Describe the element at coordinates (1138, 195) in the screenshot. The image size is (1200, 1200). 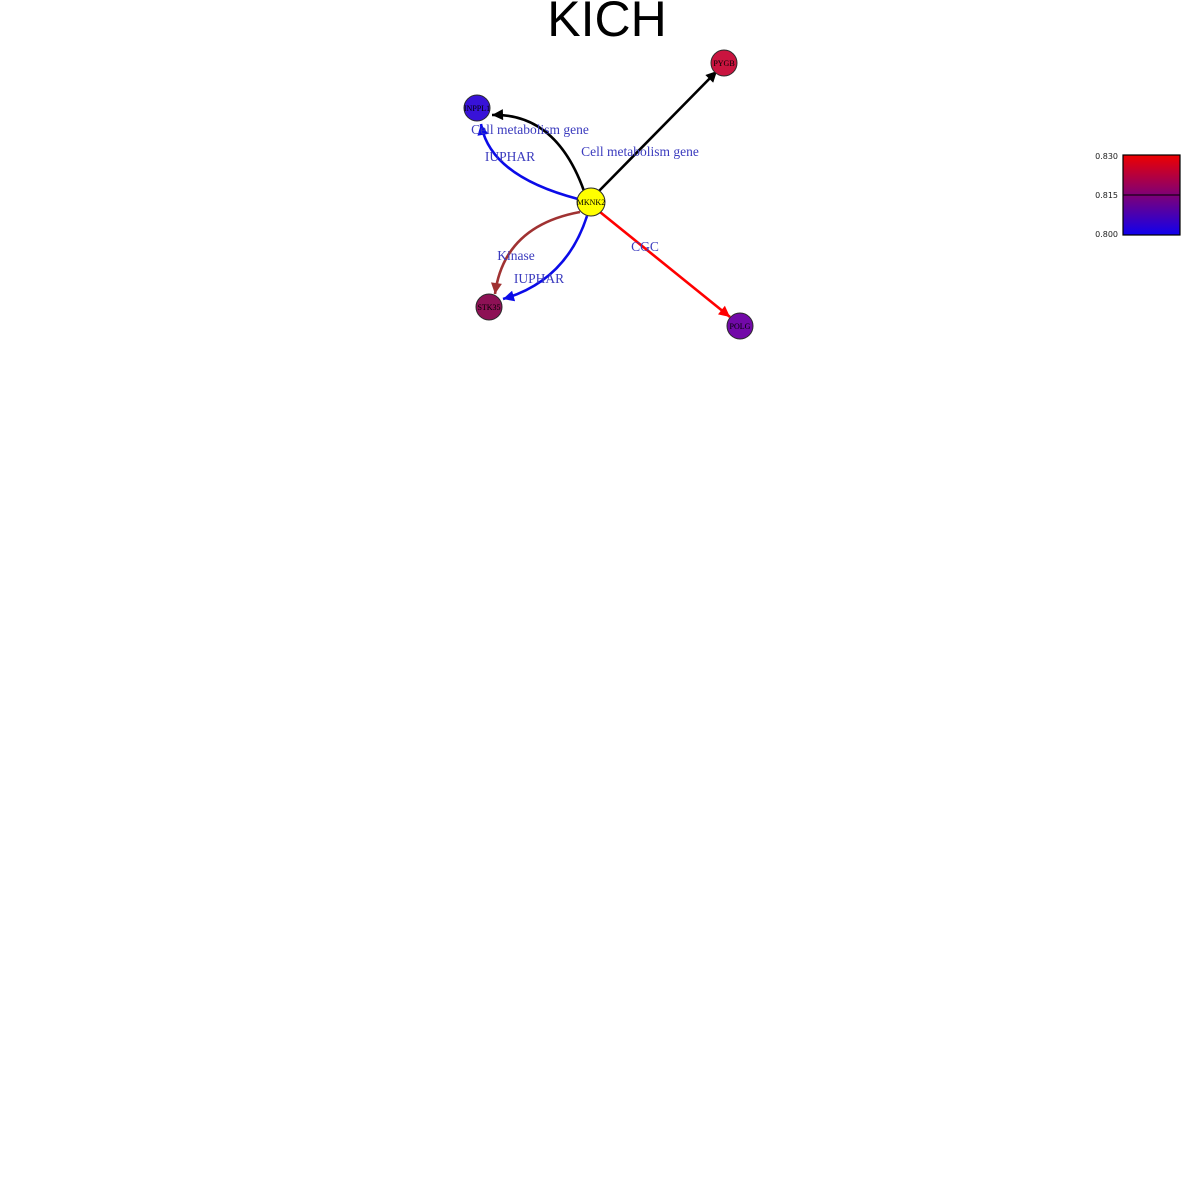
I see `color-legend: 0.830 0.815 0.800` at that location.